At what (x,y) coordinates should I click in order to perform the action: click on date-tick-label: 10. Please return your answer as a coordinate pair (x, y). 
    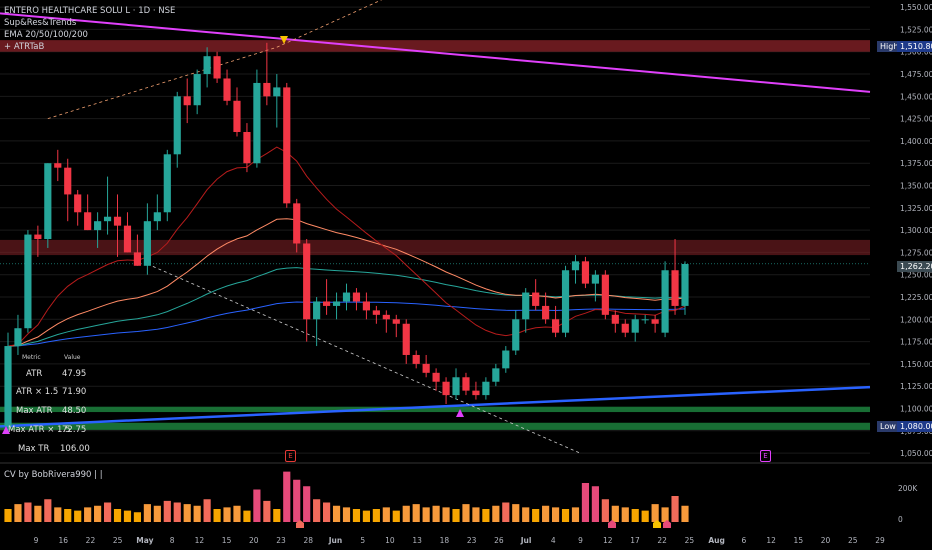
    Looking at the image, I should click on (390, 540).